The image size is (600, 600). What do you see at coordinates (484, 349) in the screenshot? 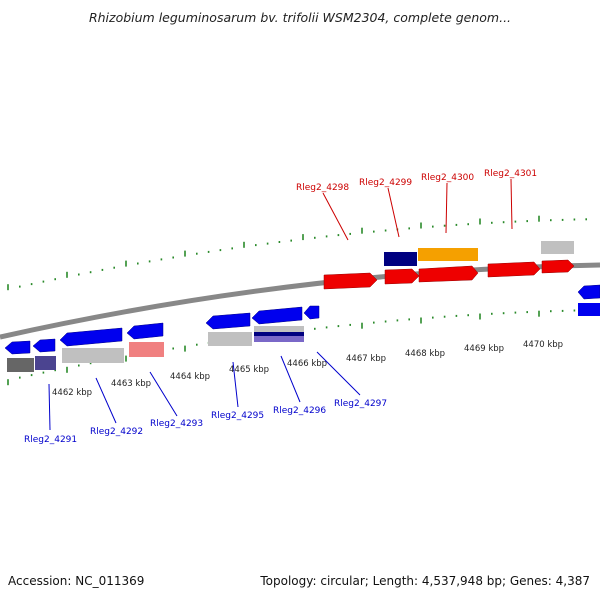
I see `kbp-label: 4469 kbp` at bounding box center [484, 349].